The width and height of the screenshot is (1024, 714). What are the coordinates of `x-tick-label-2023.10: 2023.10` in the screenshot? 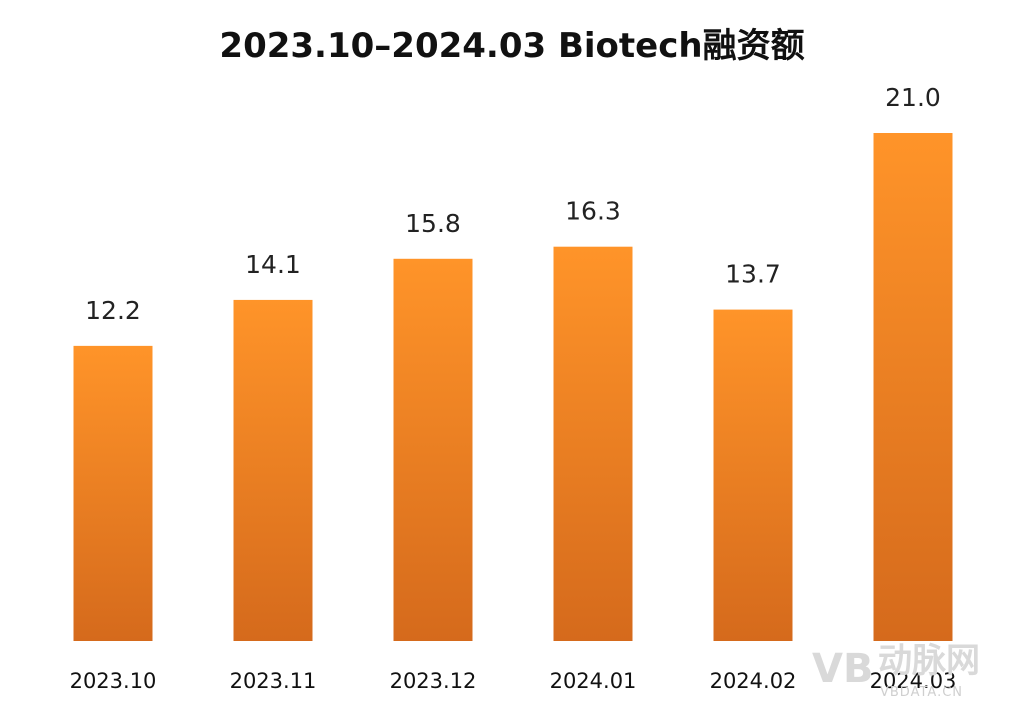 It's located at (113, 681).